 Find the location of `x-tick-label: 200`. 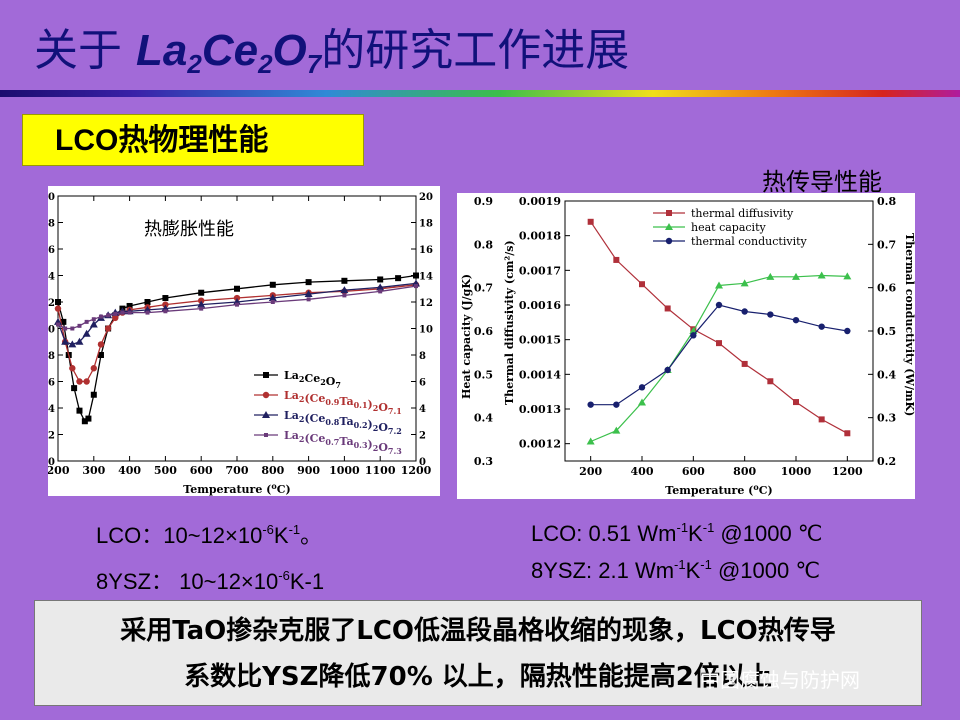

x-tick-label: 200 is located at coordinates (59, 470).